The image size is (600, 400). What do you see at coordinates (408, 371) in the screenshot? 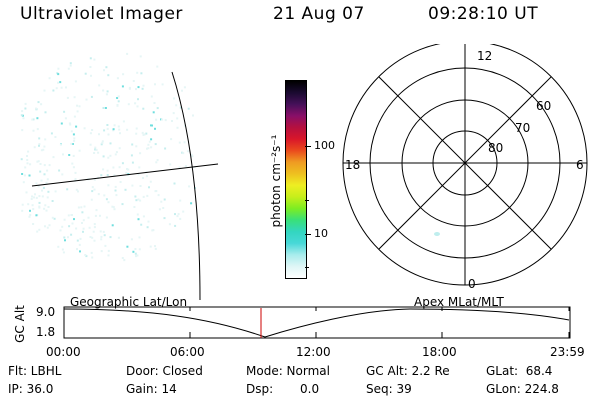
I see `gc-alt-status: GC Alt: 2.2 Re` at bounding box center [408, 371].